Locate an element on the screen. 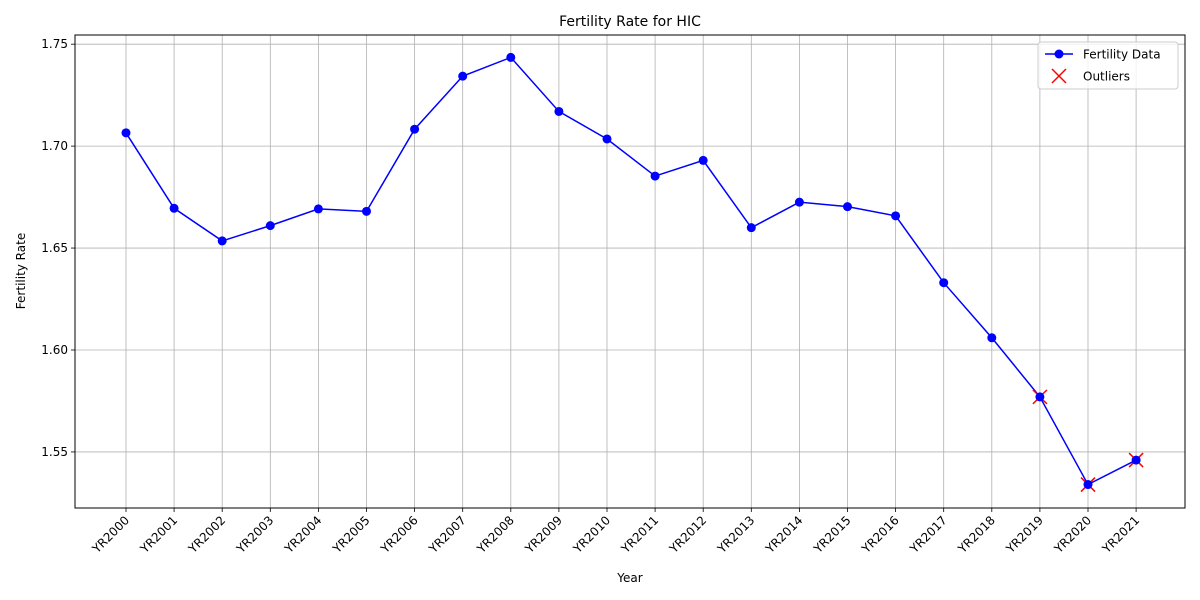 This screenshot has height=600, width=1200. y-tick-label: 1.70 is located at coordinates (54, 146).